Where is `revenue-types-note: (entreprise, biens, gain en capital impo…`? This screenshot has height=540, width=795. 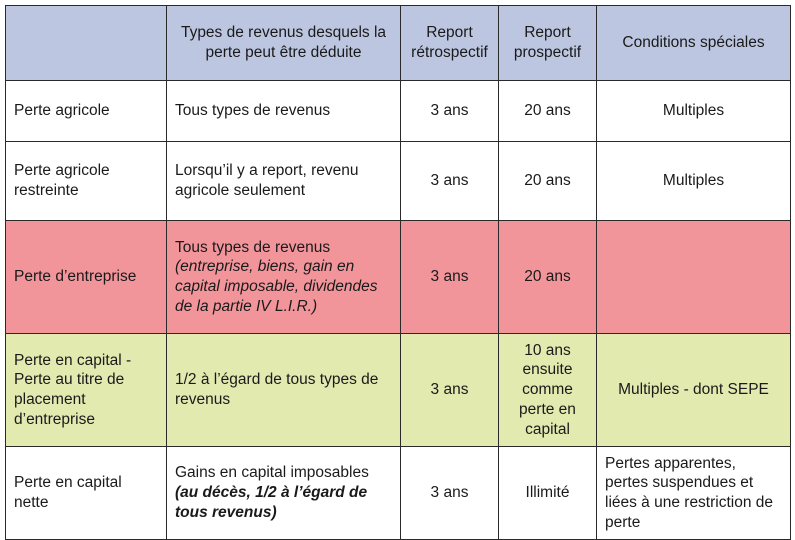 revenue-types-note: (entreprise, biens, gain en capital impo… is located at coordinates (276, 286).